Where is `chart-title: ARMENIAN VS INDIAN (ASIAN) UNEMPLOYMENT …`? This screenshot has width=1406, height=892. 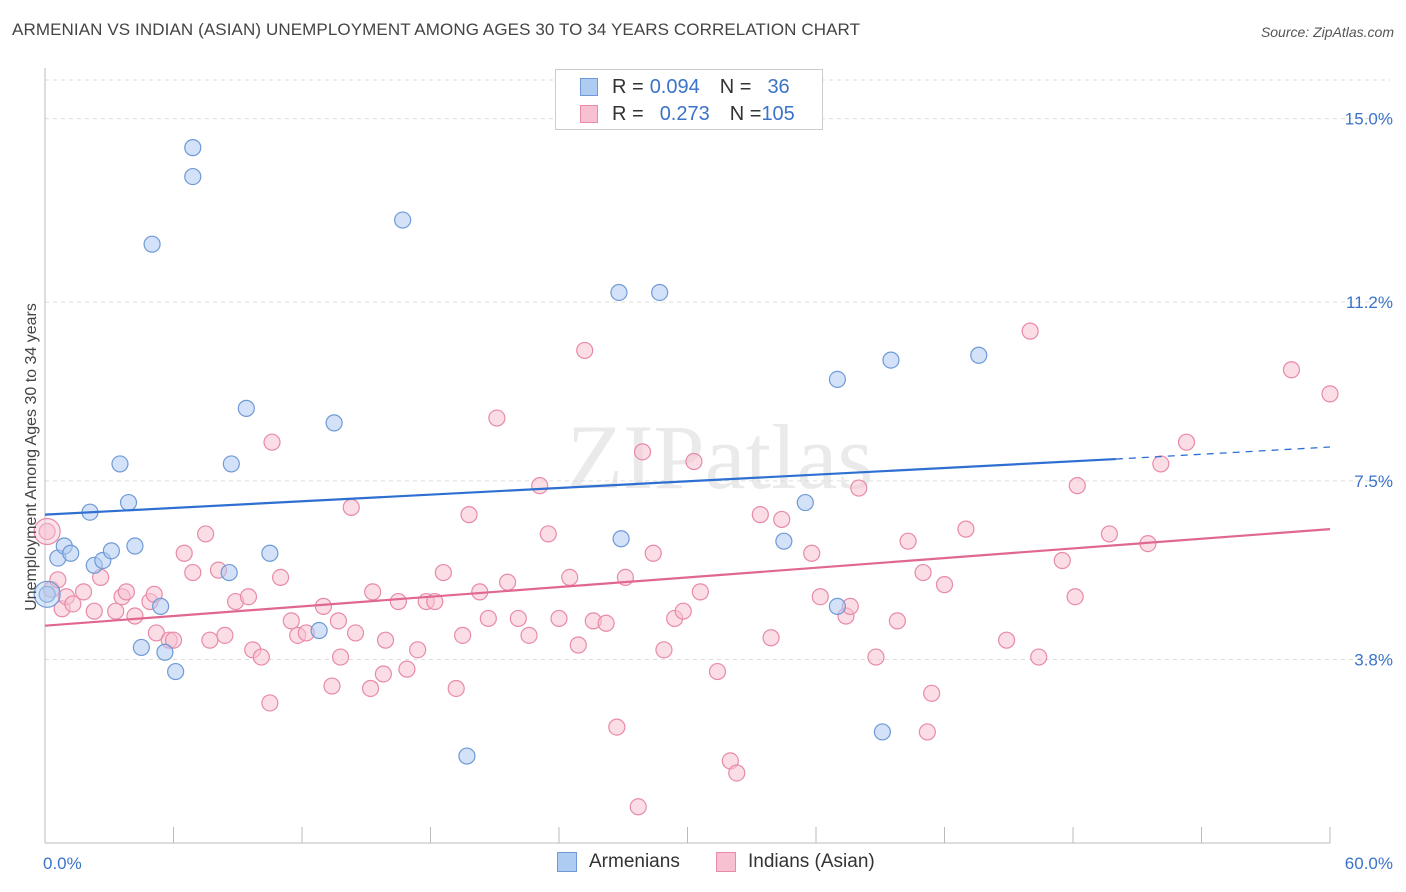
chart-title: ARMENIAN VS INDIAN (ASIAN) UNEMPLOYMENT … is located at coordinates (436, 29).